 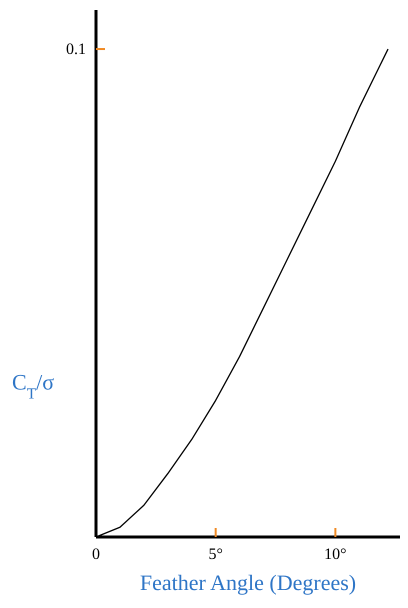 I want to click on x-axis-title: Feather Angle (Degrees), so click(x=248, y=582).